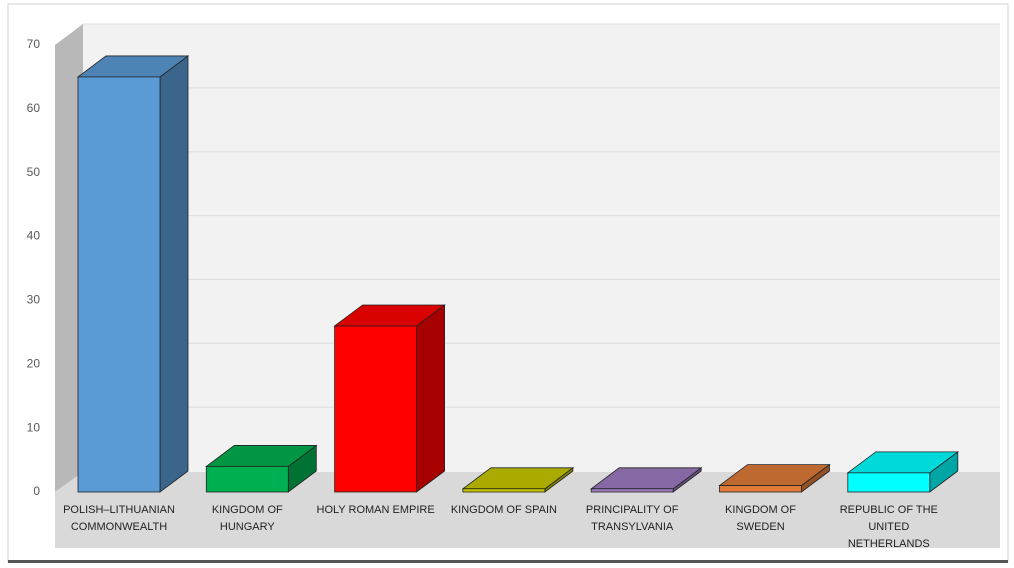 Image resolution: width=1014 pixels, height=568 pixels. Describe the element at coordinates (34, 108) in the screenshot. I see `y-tick-label: 60` at that location.